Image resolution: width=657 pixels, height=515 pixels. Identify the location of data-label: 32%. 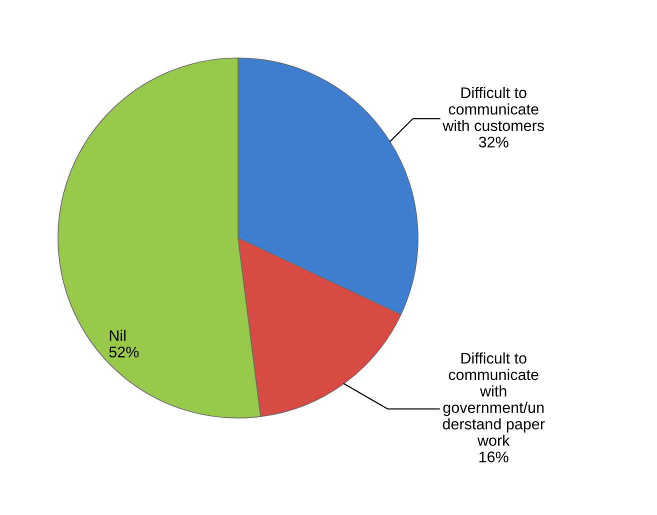
(493, 142).